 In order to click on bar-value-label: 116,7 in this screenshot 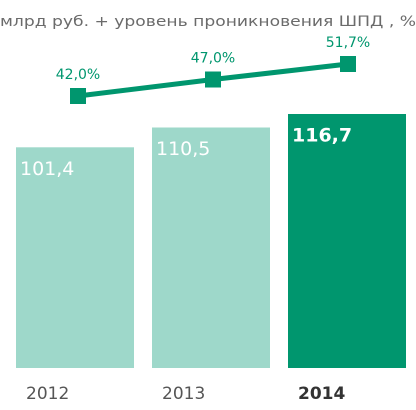, I will do `click(322, 136)`.